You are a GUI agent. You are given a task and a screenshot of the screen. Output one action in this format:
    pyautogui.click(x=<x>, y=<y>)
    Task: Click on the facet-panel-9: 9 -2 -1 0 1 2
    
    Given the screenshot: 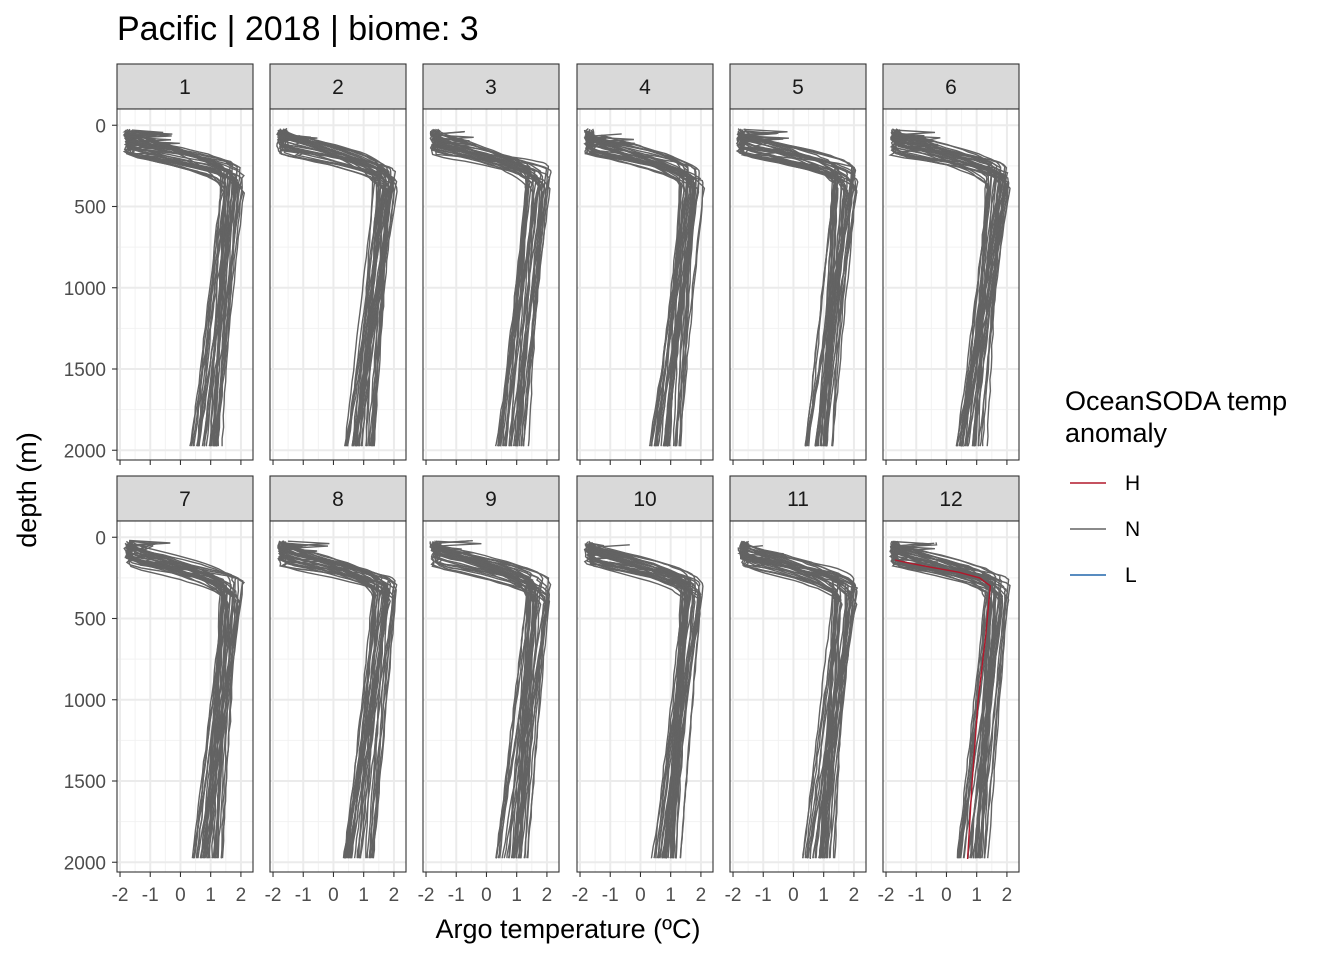 What is the action you would take?
    pyautogui.click(x=489, y=690)
    